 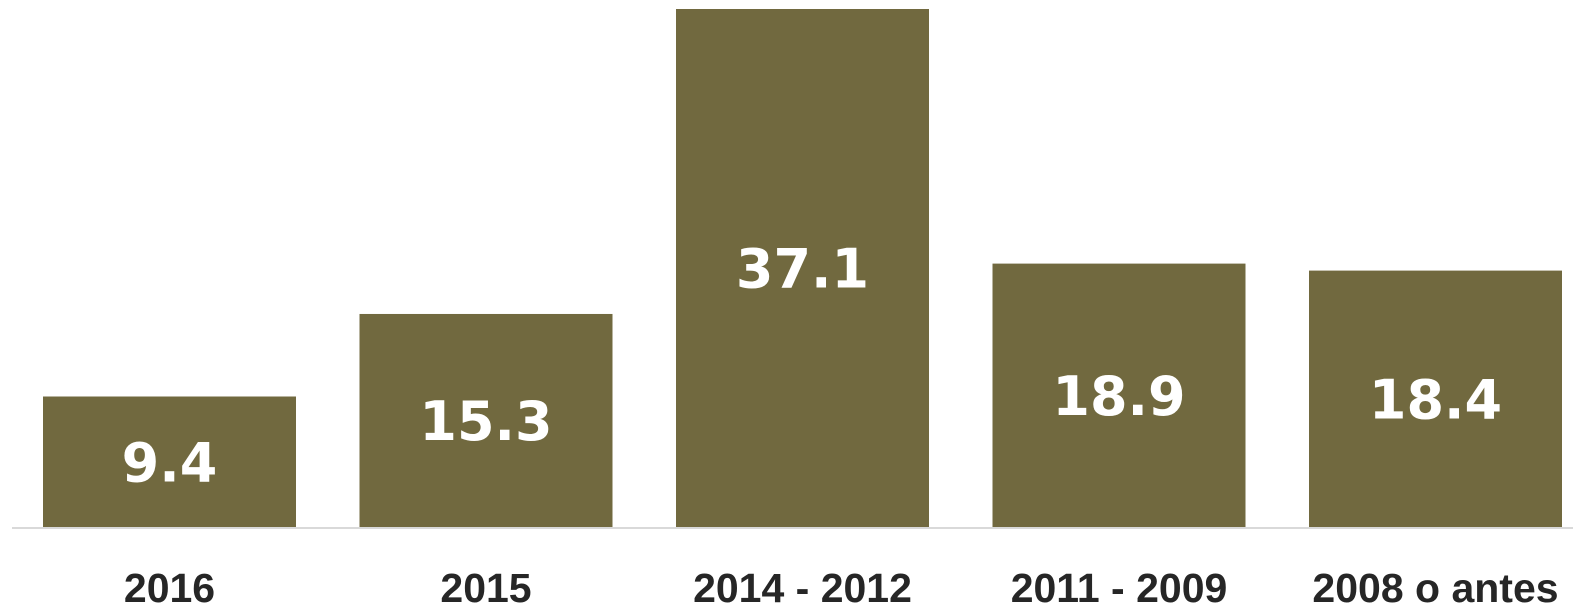 I want to click on bar-value-label-2: 37.1, so click(x=802, y=269).